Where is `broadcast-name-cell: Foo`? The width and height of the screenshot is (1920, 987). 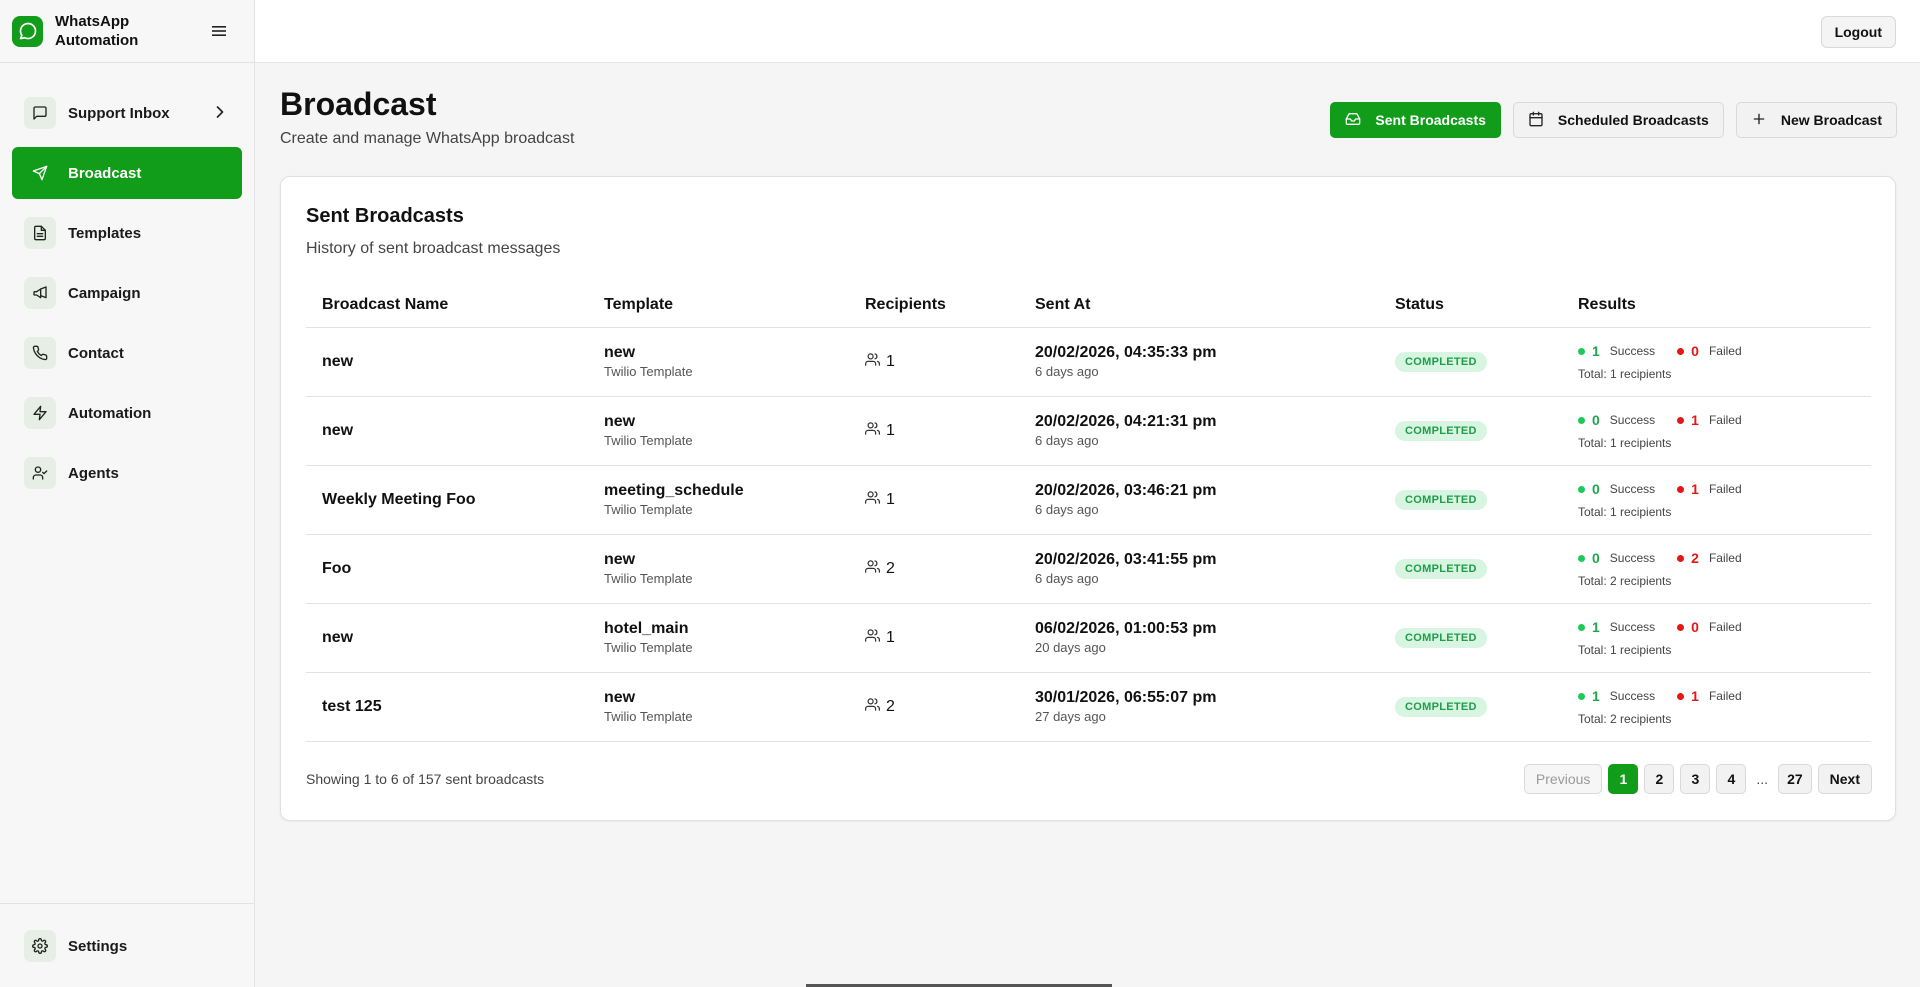
broadcast-name-cell: Foo is located at coordinates (447, 569).